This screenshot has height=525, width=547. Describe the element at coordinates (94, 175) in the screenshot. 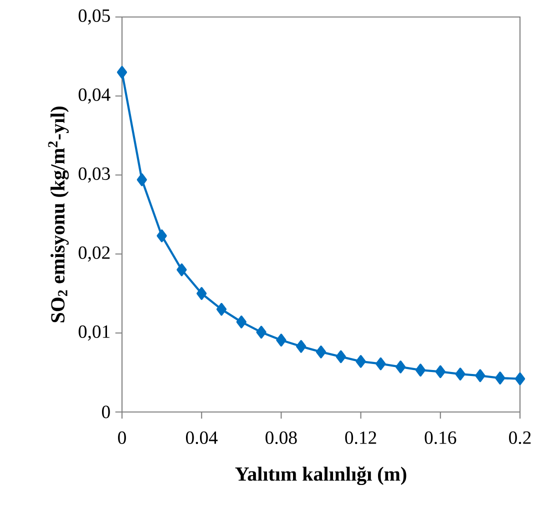

I see `y-tick-label: 0,03` at that location.